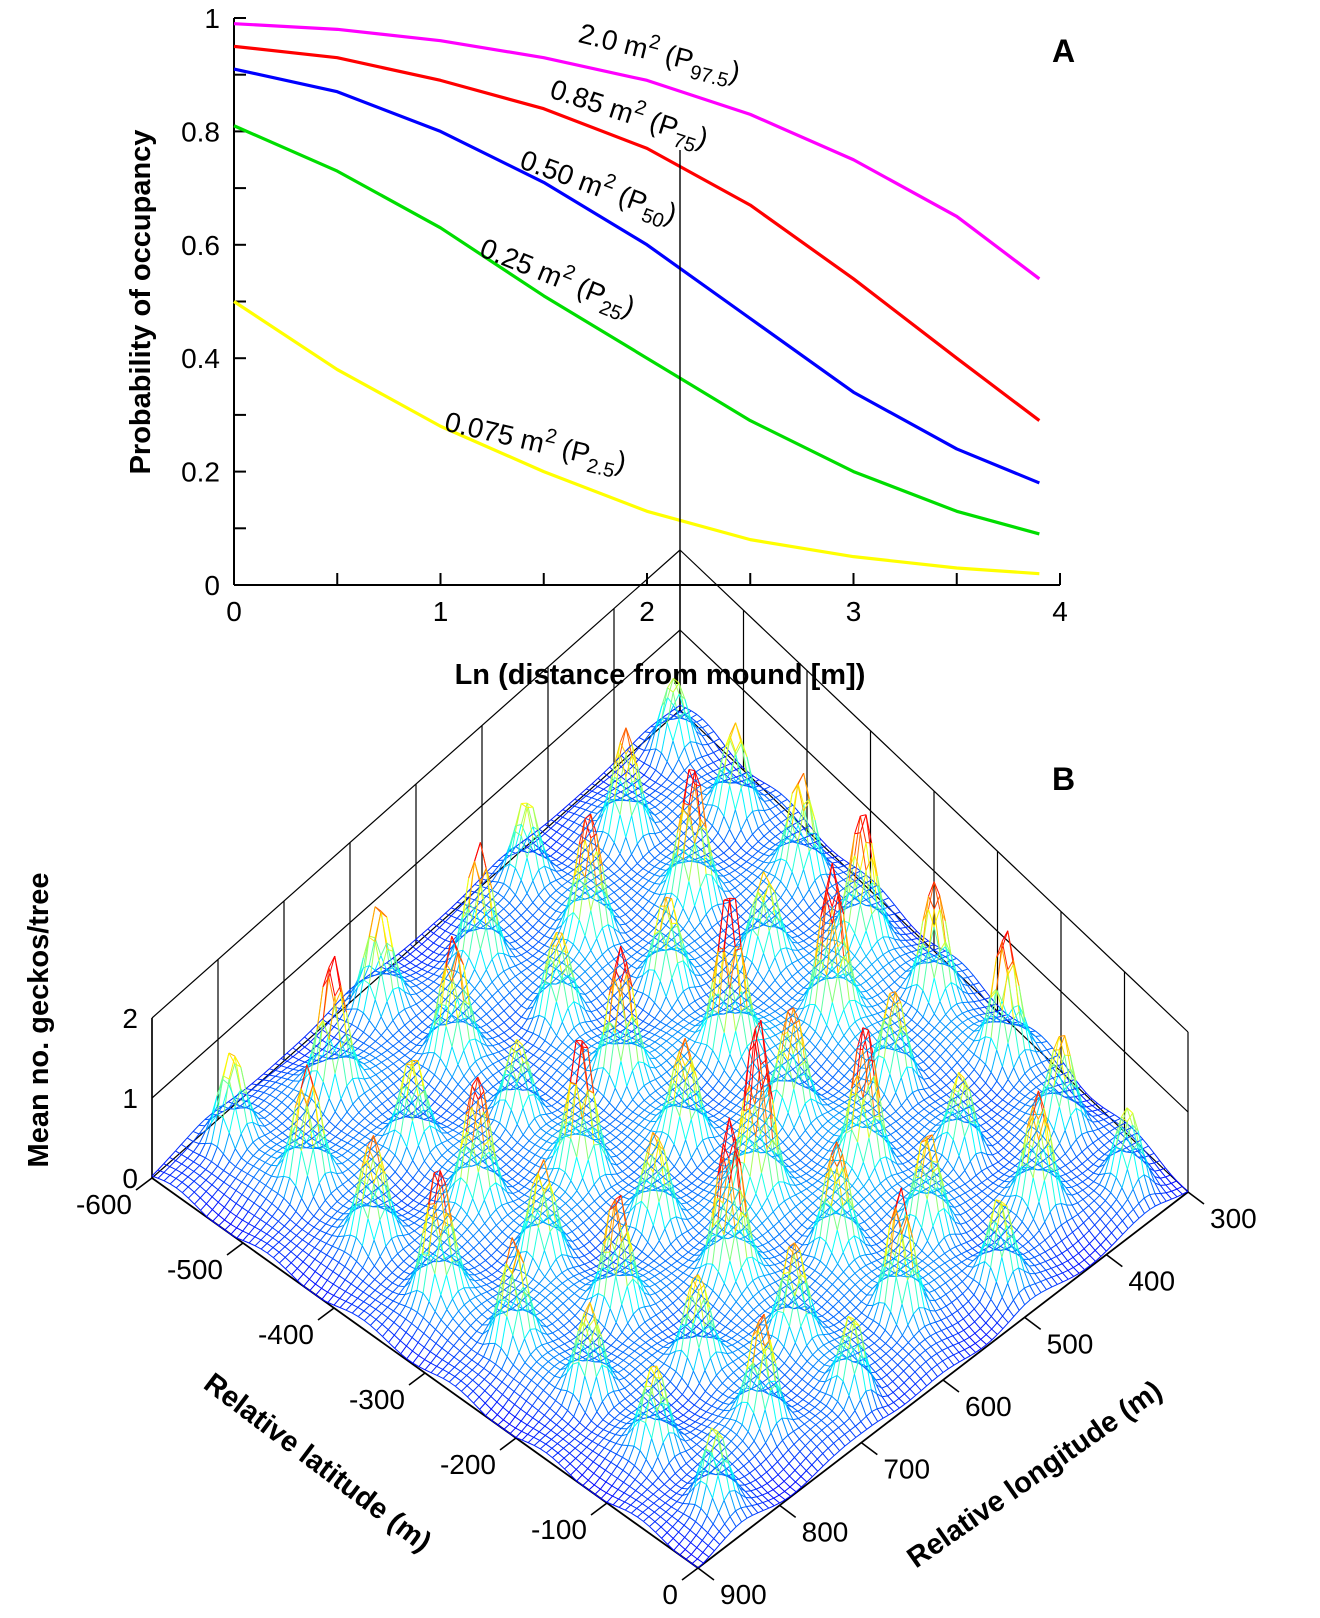 The width and height of the screenshot is (1320, 1618). I want to click on y-tick-label: 1, so click(212, 18).